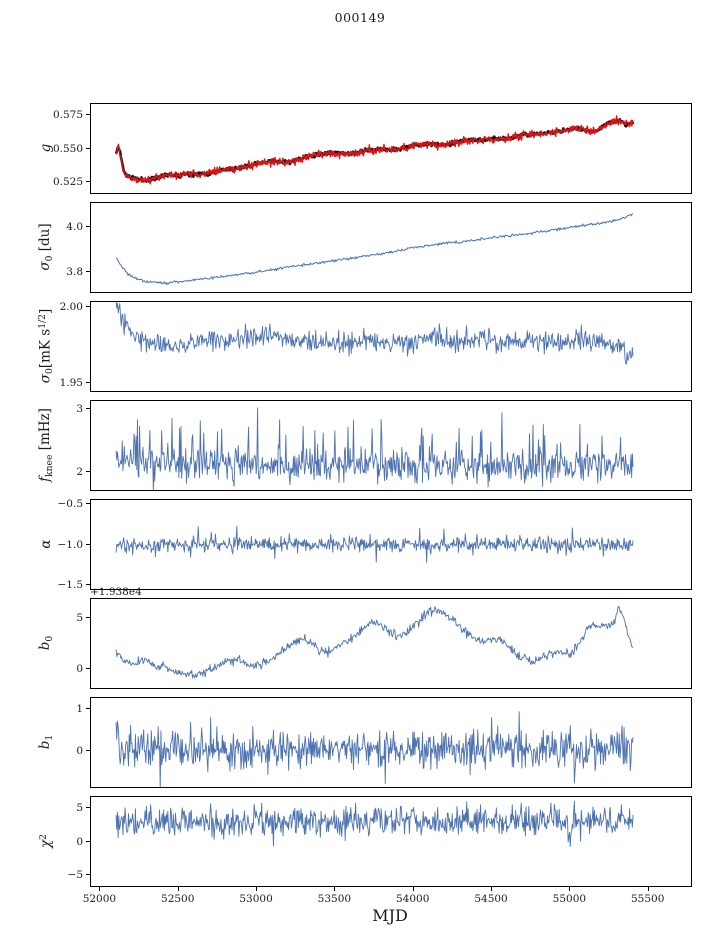  I want to click on plot-canvas-sigma0-mks, so click(391, 346).